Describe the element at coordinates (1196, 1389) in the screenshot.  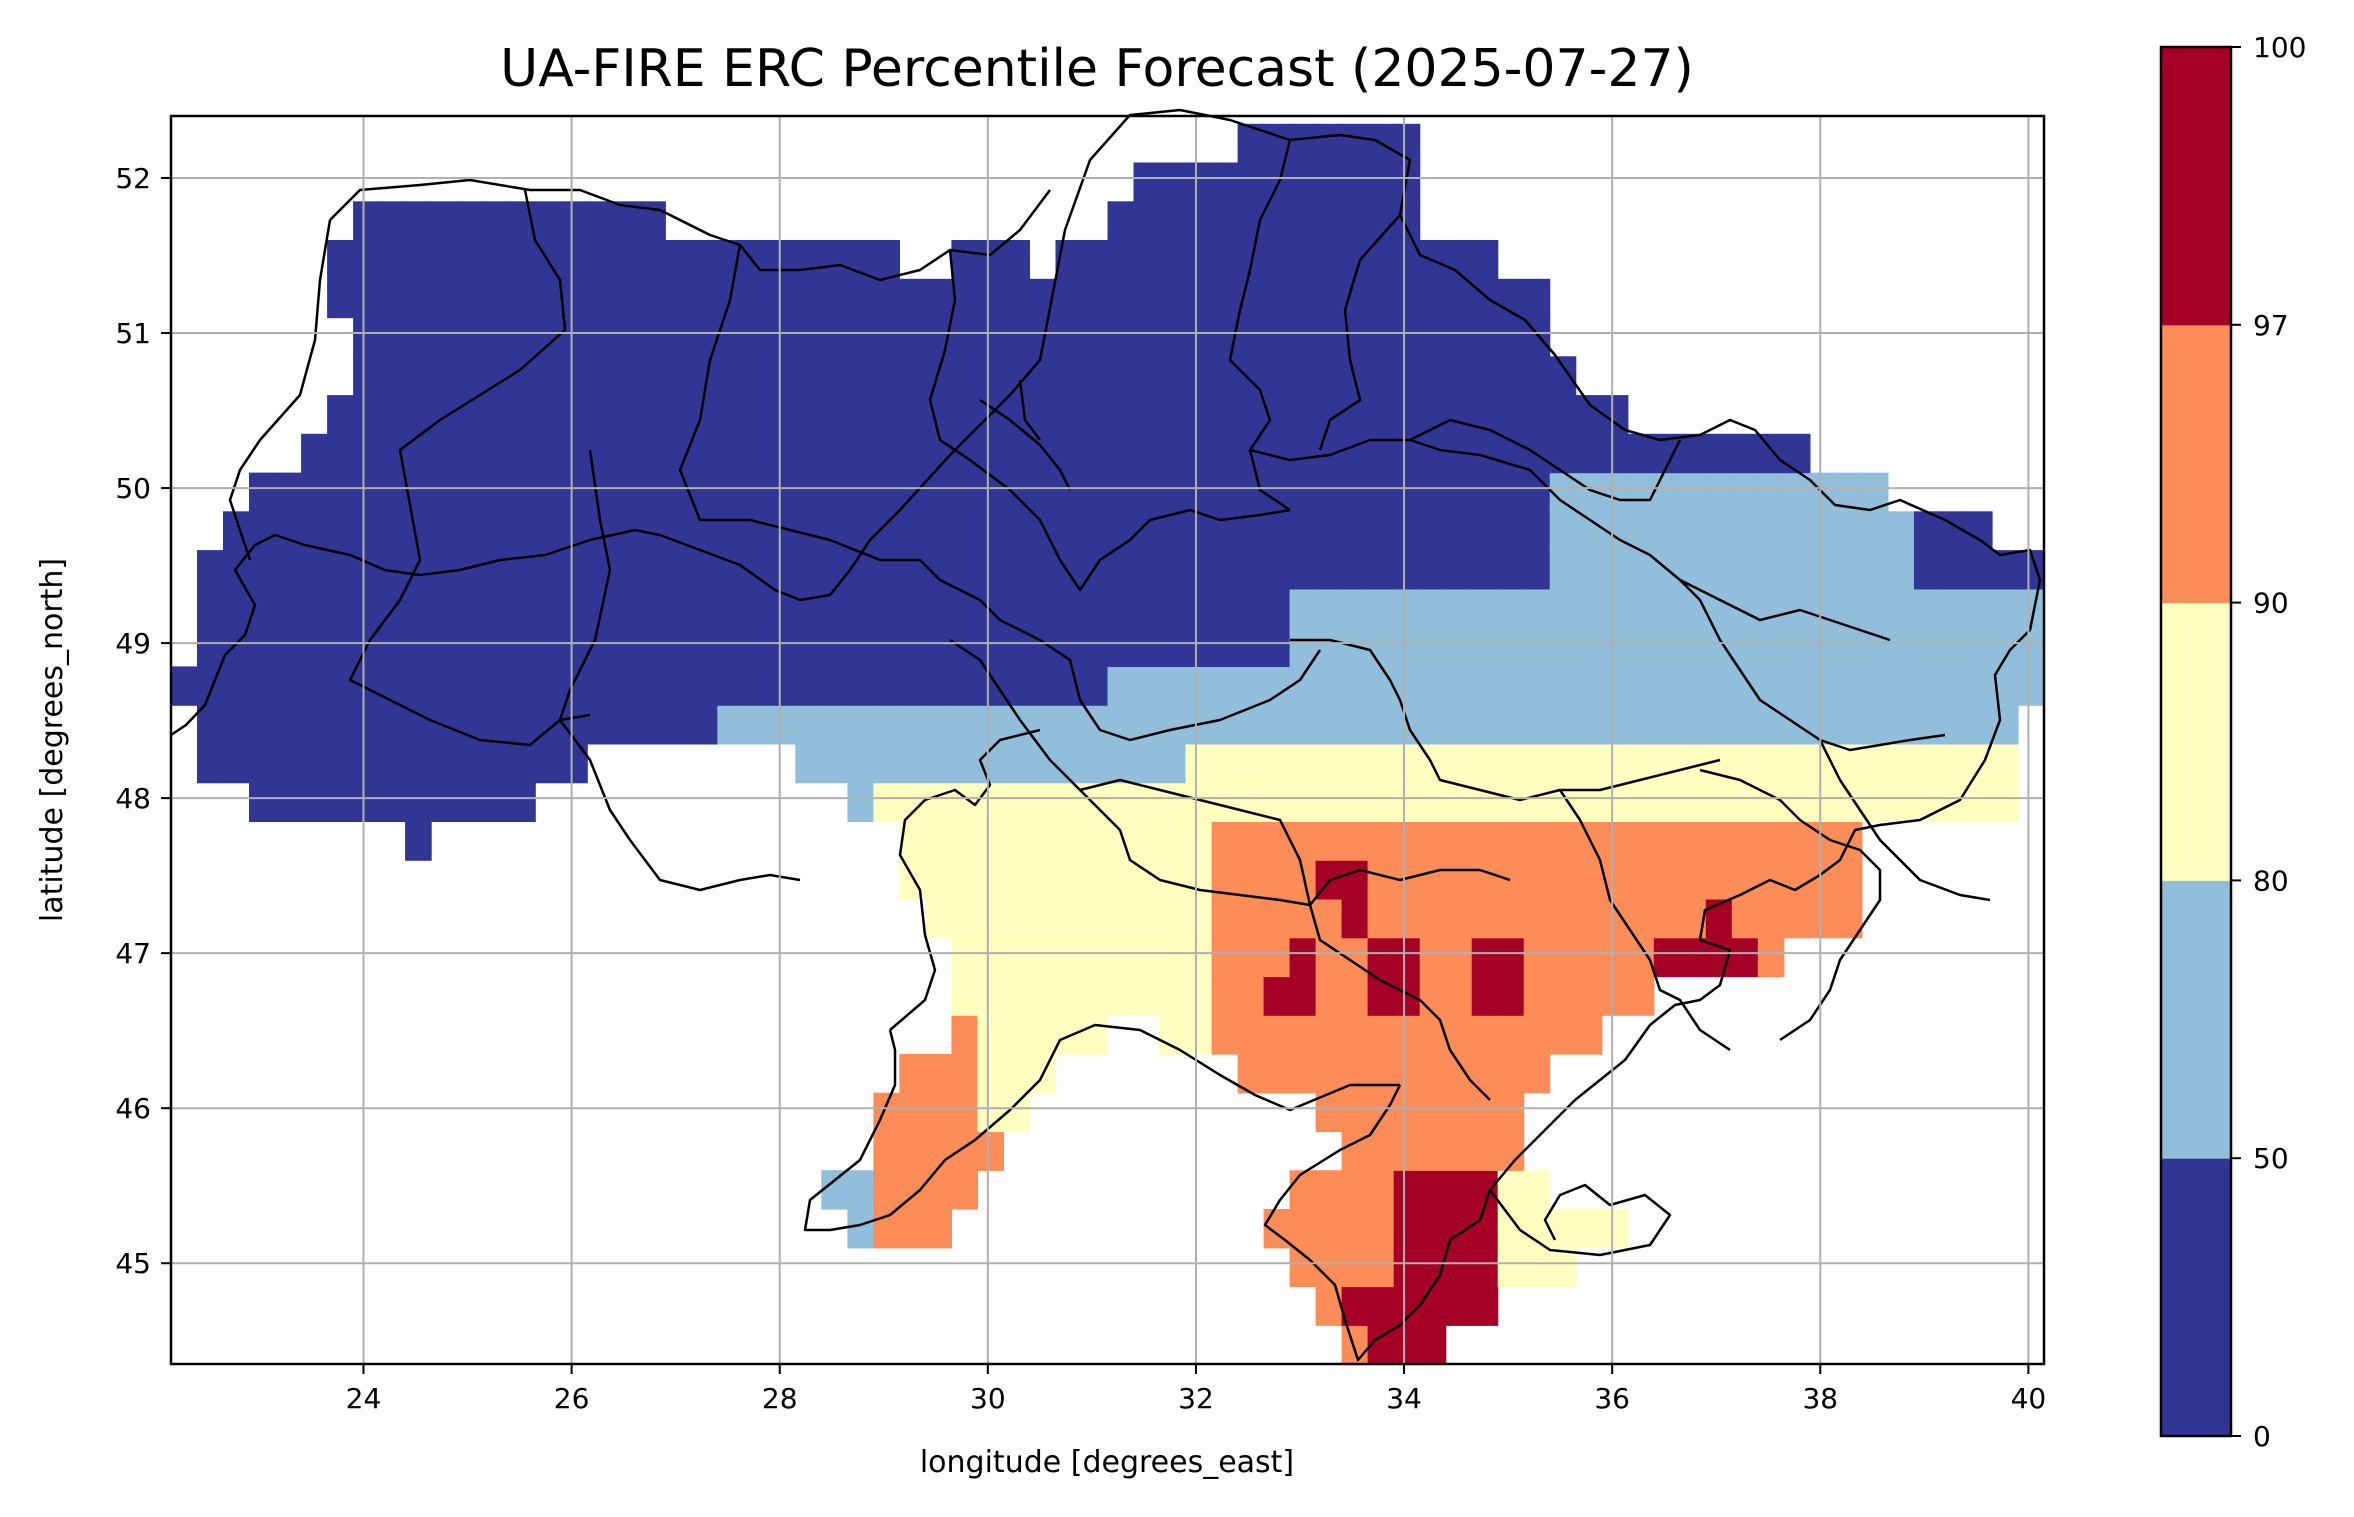
I see `x-axis: 24 26 28 30 32 34 36 38 40` at that location.